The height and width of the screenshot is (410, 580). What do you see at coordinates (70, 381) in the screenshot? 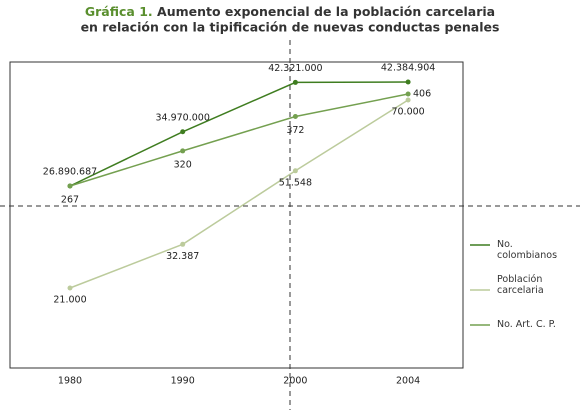
I see `x-tick-label: 1980` at bounding box center [70, 381].